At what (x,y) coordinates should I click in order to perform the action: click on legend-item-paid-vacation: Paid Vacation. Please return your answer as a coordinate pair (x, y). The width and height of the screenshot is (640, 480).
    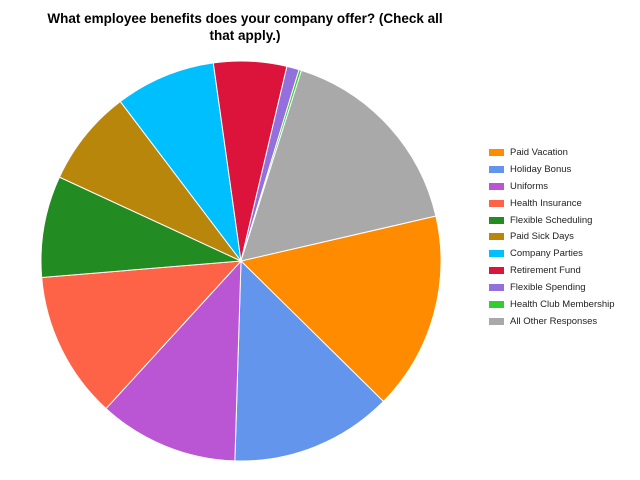
    Looking at the image, I should click on (561, 152).